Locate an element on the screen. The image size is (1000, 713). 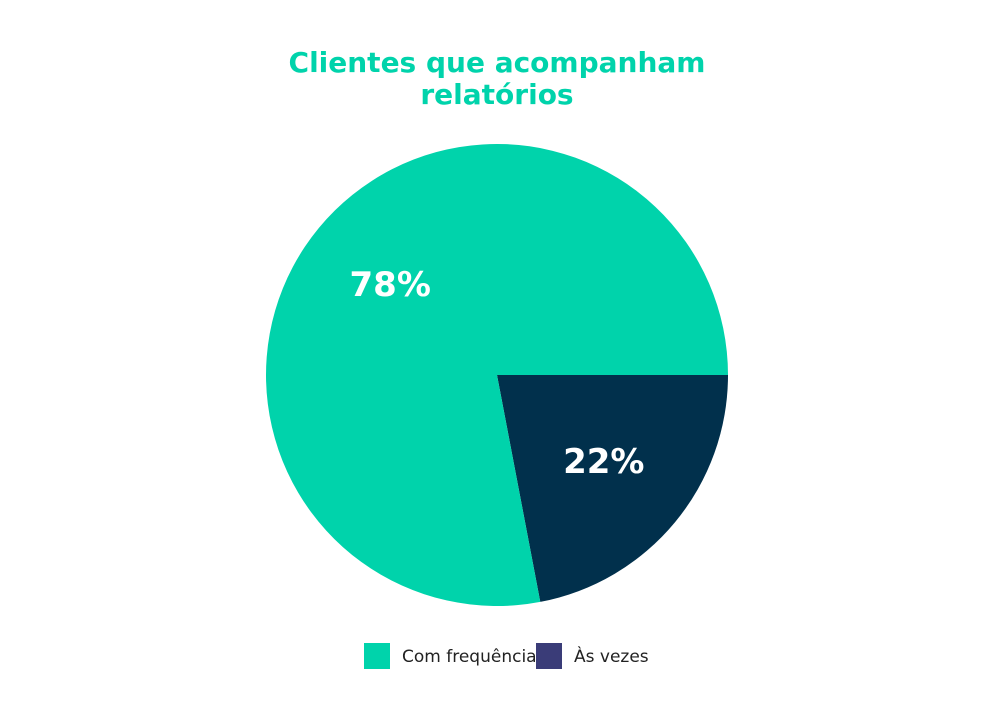
legend-label: Com frequência is located at coordinates (469, 657).